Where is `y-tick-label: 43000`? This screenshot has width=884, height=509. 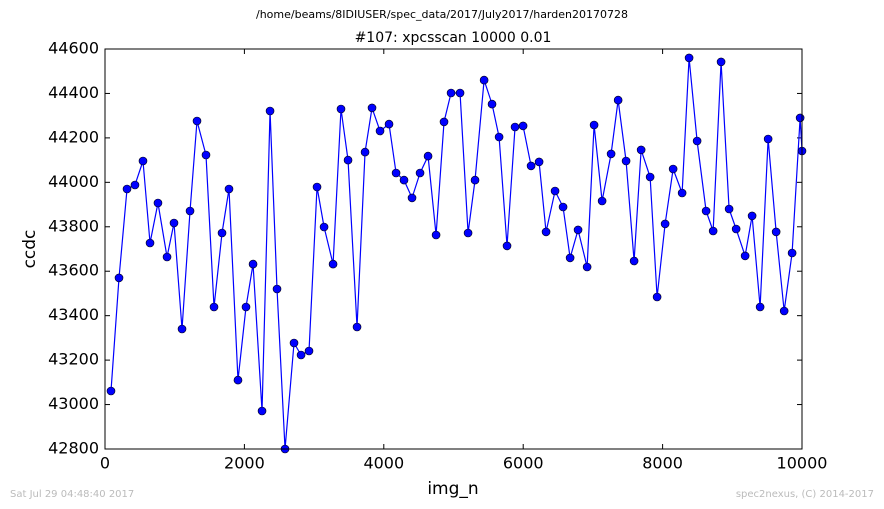 y-tick-label: 43000 is located at coordinates (73, 403).